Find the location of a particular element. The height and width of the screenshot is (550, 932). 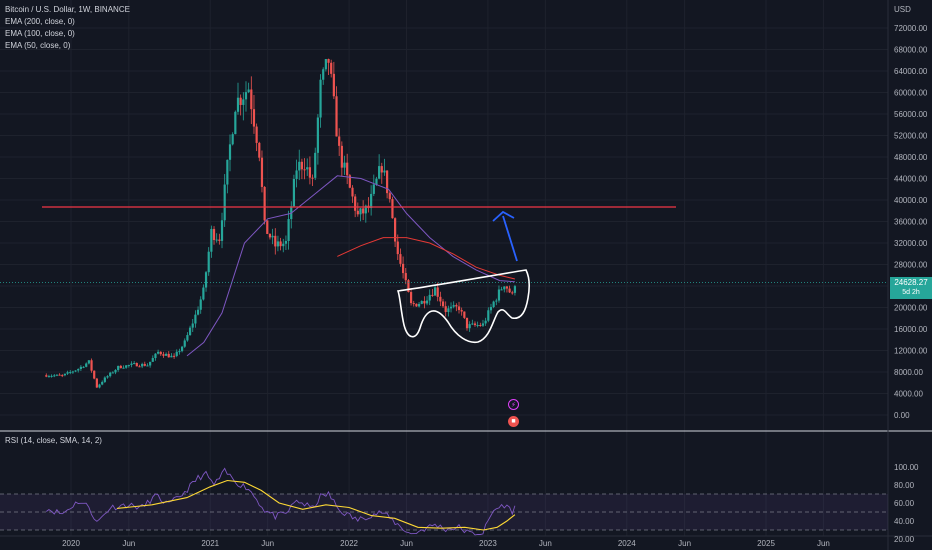

last-price-countdown: 5d 2h is located at coordinates (911, 292).